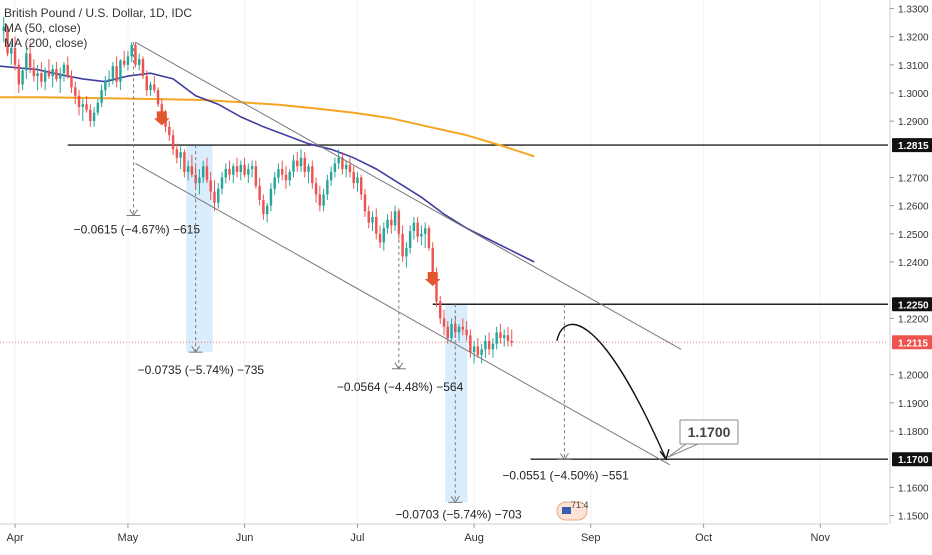 The width and height of the screenshot is (932, 555). What do you see at coordinates (245, 538) in the screenshot?
I see `time-tick-label: Jun` at bounding box center [245, 538].